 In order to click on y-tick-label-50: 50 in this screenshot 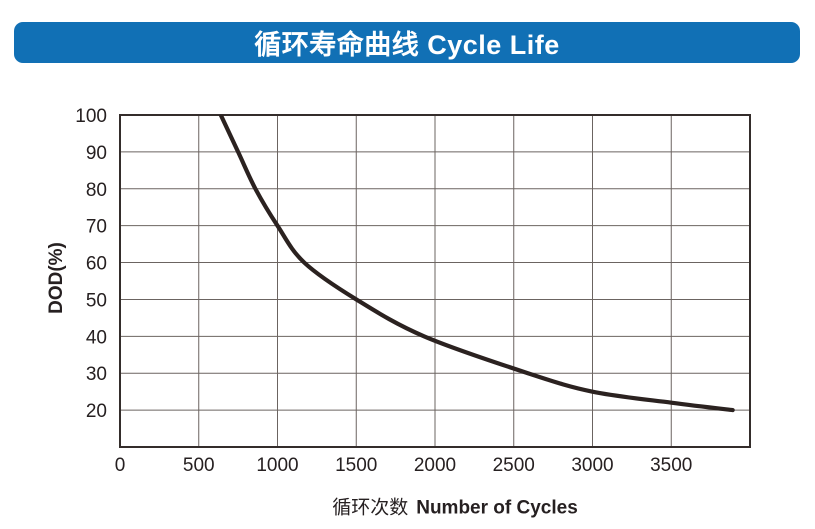, I will do `click(96, 300)`.